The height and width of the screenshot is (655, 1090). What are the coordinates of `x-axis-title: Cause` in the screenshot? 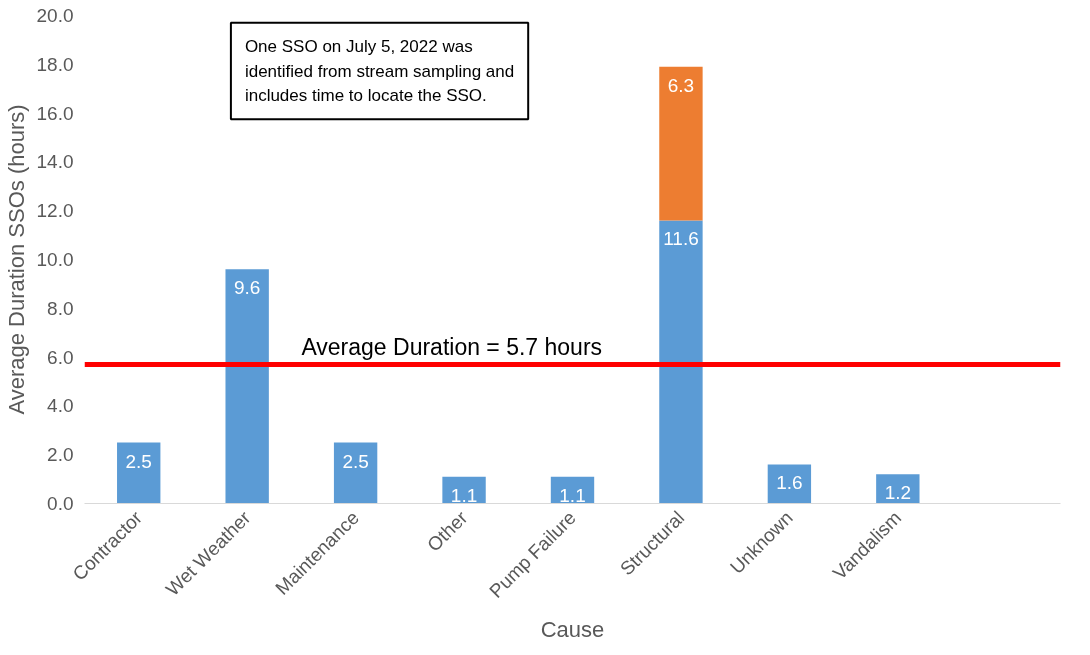 It's located at (572, 630).